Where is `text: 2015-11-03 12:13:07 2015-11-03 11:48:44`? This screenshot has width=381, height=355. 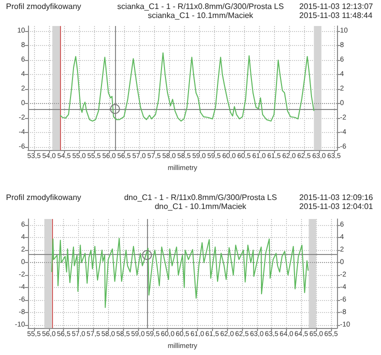
text: 2015-11-03 12:13:07 2015-11-03 11:48:44 is located at coordinates (336, 11).